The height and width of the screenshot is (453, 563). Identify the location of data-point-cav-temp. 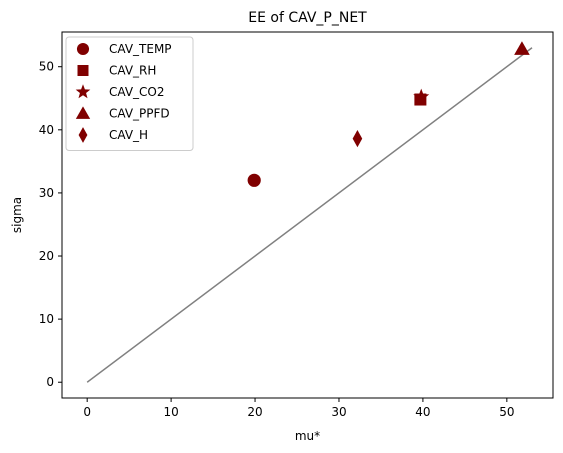
(254, 180).